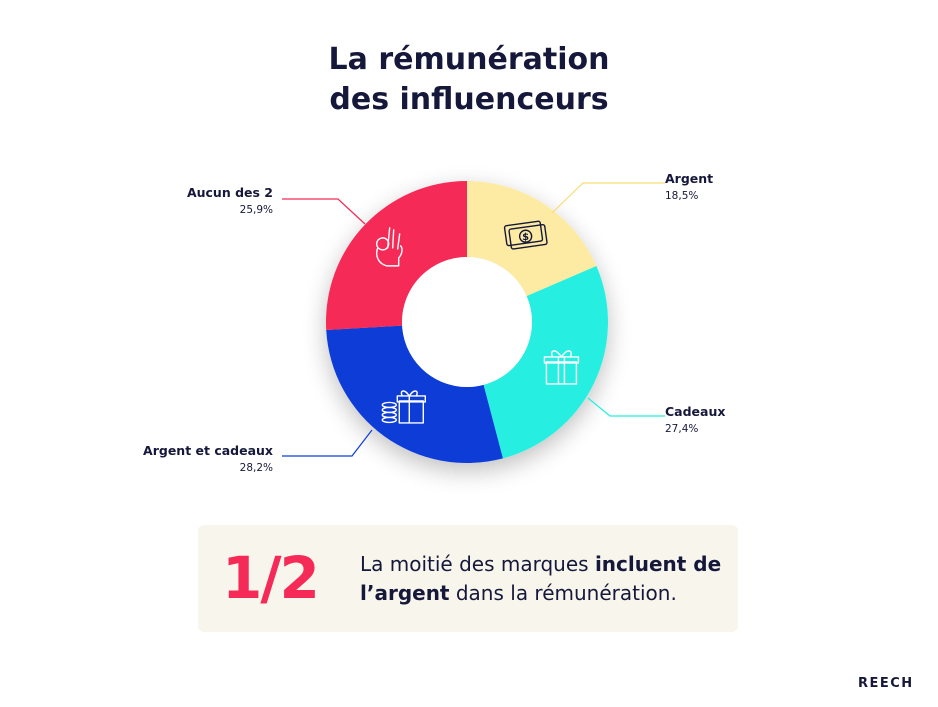  What do you see at coordinates (469, 99) in the screenshot?
I see `chart-title-line-2: des influenceurs` at bounding box center [469, 99].